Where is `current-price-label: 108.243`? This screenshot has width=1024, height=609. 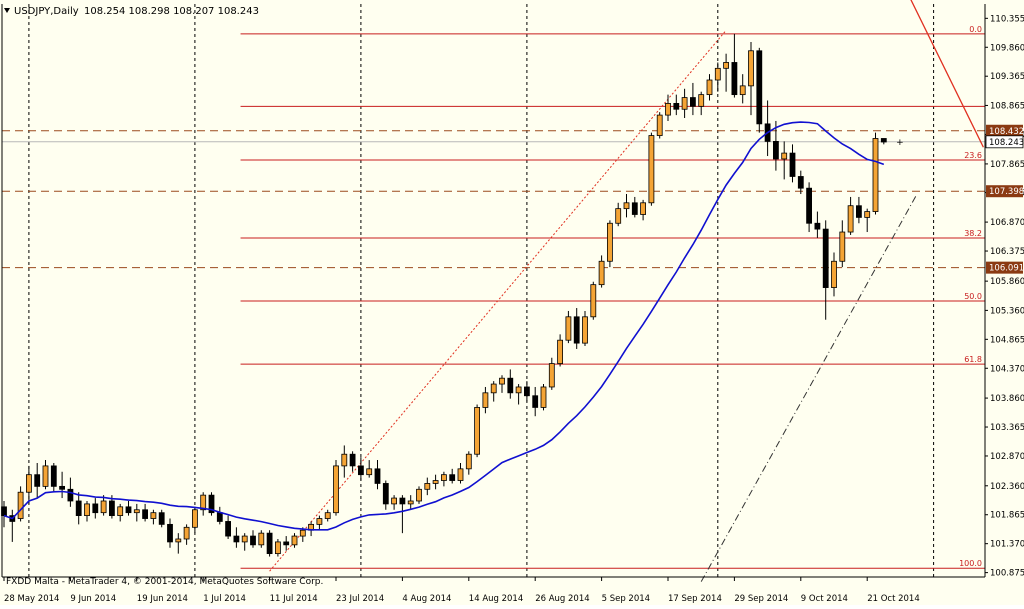 current-price-label: 108.243 is located at coordinates (1006, 143).